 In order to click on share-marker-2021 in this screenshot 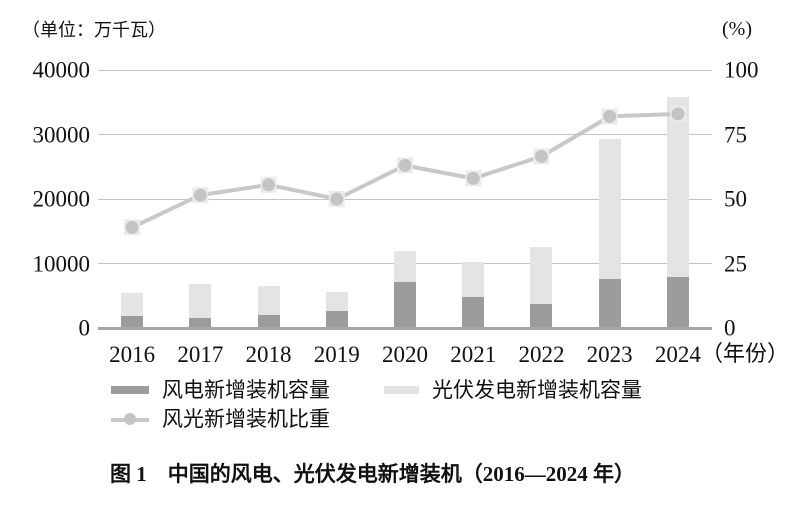, I will do `click(473, 178)`.